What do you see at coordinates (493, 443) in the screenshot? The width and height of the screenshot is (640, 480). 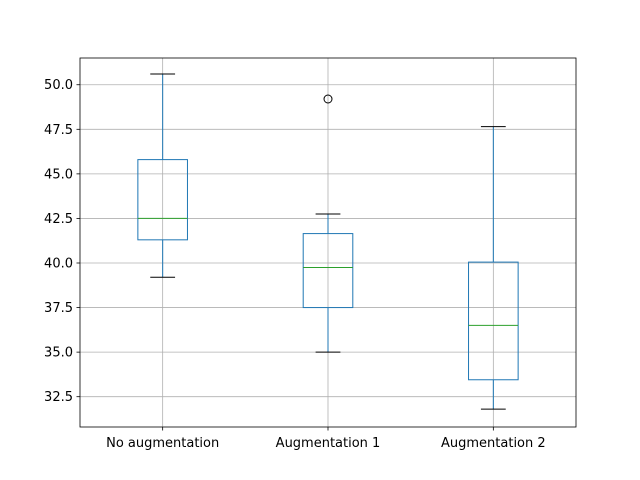 I see `x-tick-label: Augmentation 2` at bounding box center [493, 443].